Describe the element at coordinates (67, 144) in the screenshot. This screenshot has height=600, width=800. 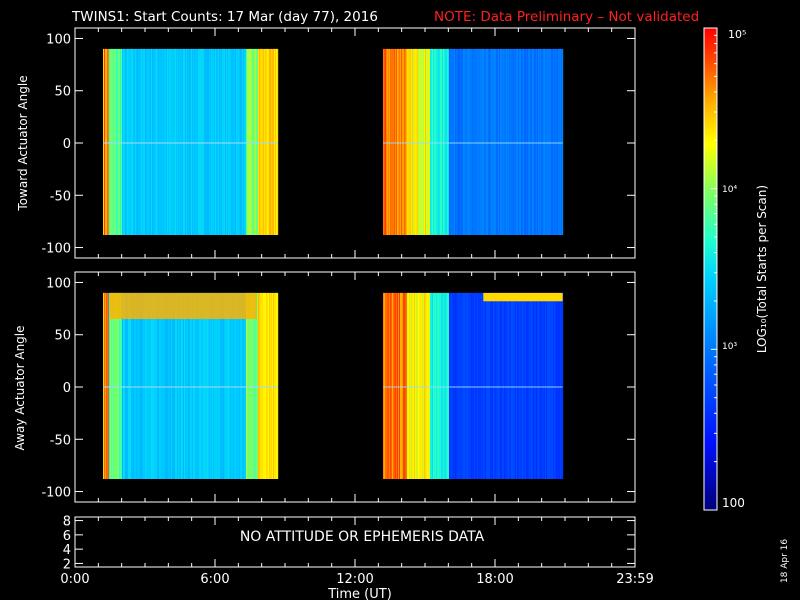
I see `y-tick-label: 0` at that location.